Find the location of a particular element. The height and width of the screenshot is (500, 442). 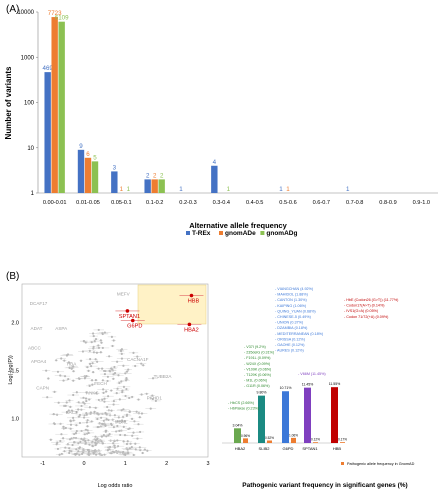

x-tick-label: 0.8-0.9 is located at coordinates (387, 203).